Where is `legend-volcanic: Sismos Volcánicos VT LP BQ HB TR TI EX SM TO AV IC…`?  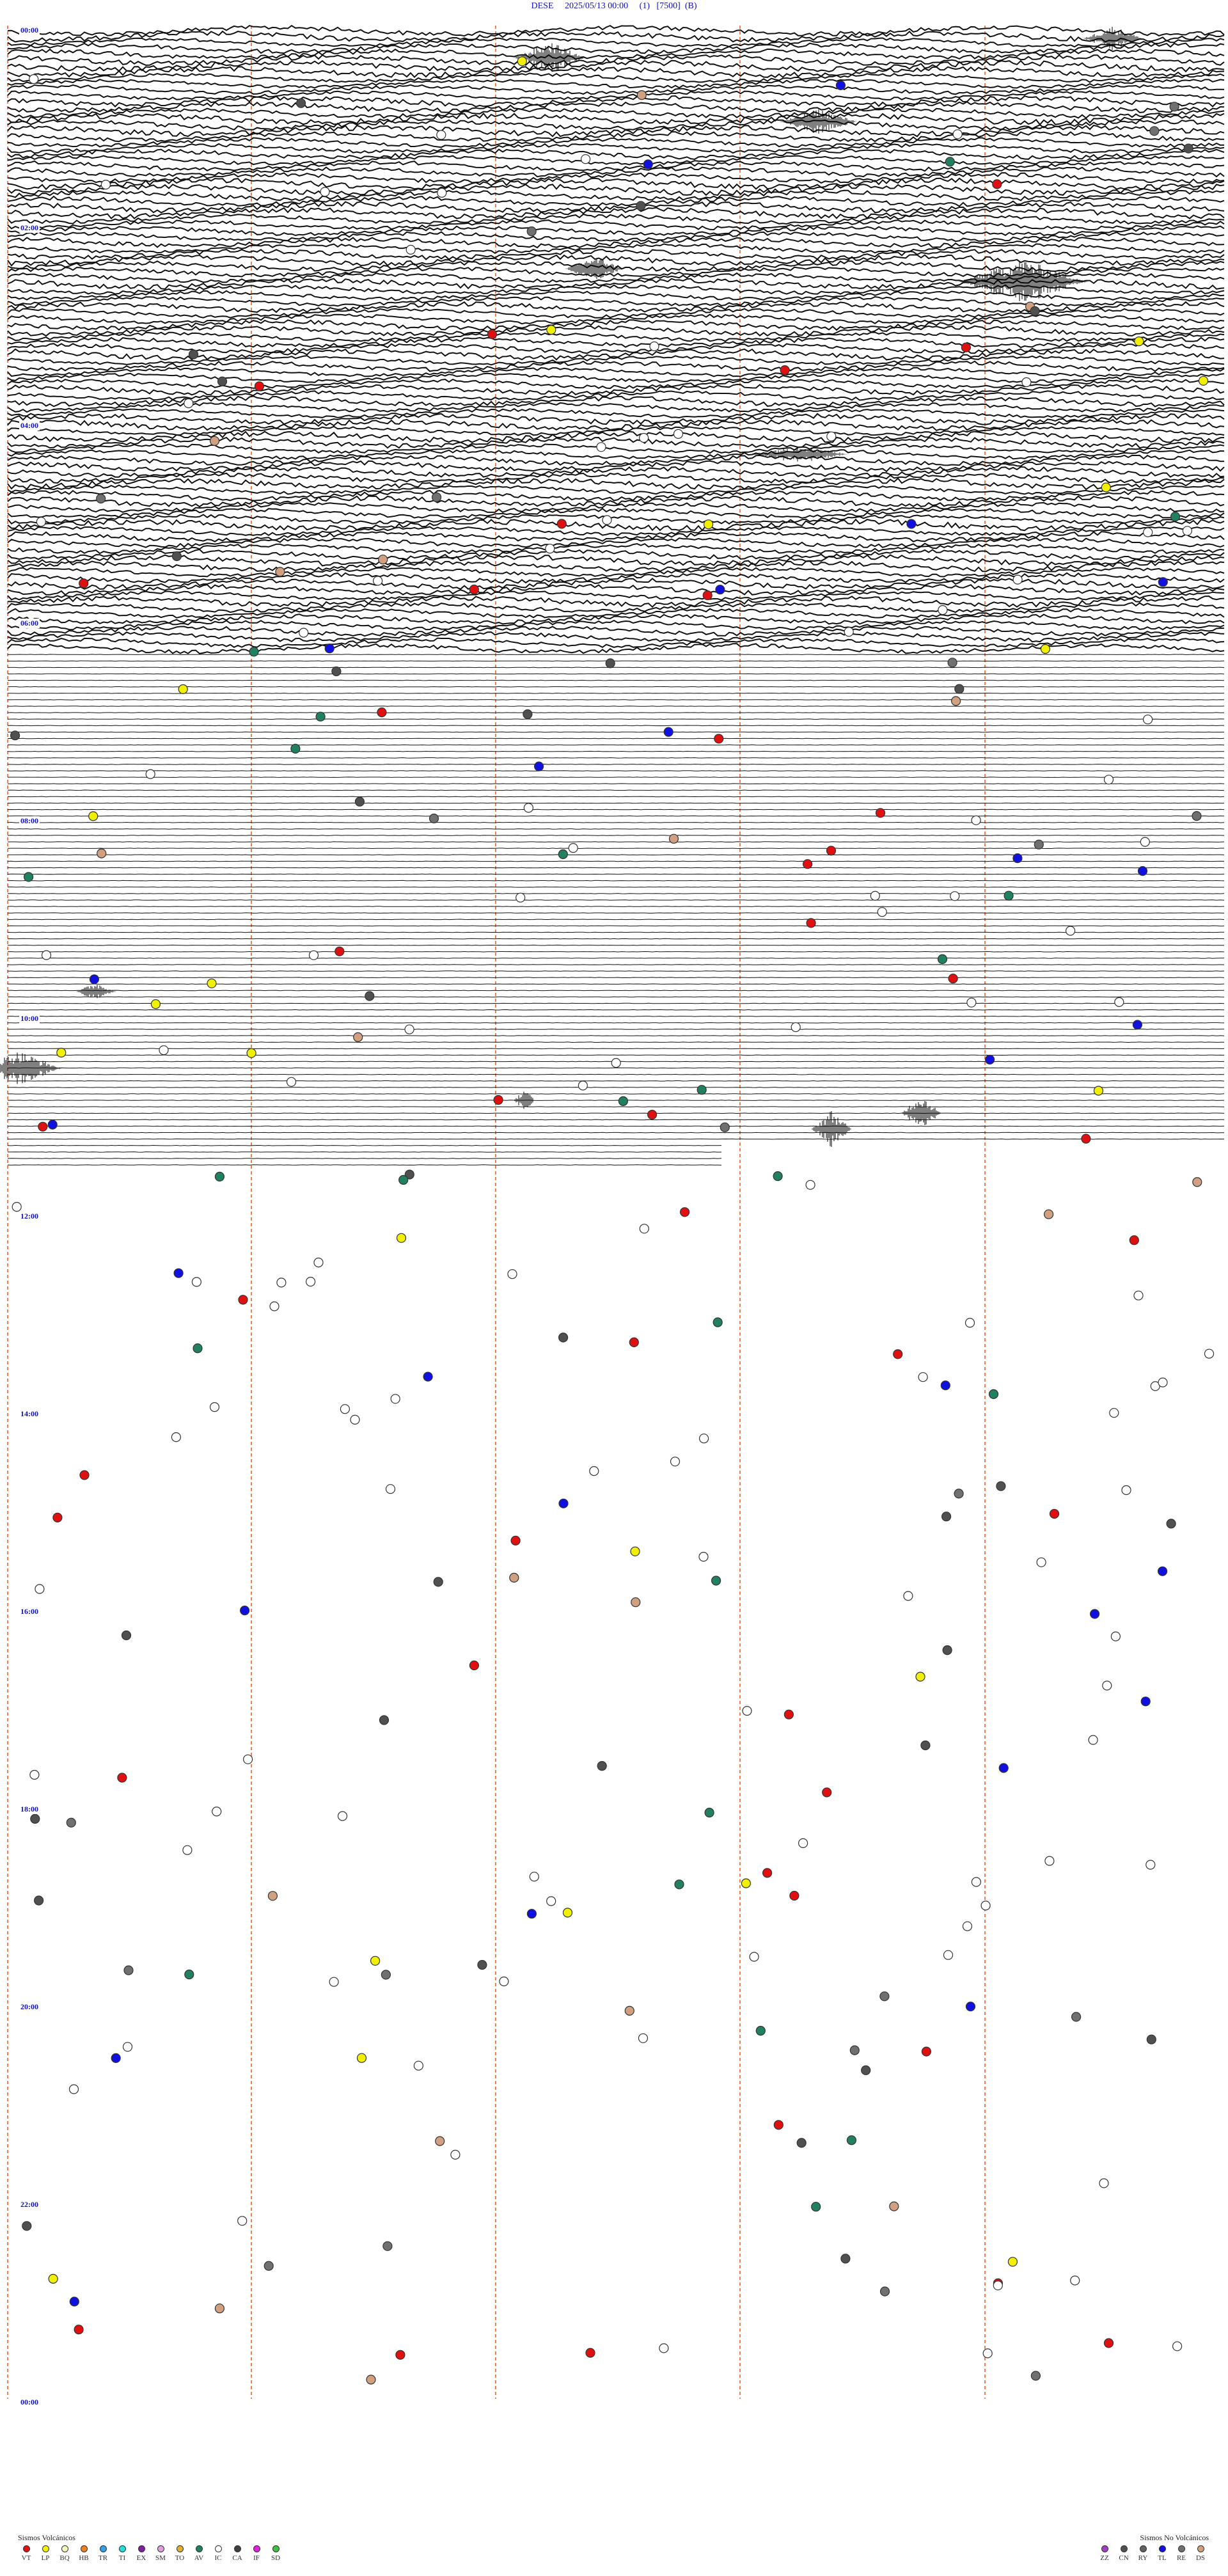
legend-volcanic: Sismos Volcánicos VT LP BQ HB TR TI EX SM TO AV IC… is located at coordinates (151, 2547).